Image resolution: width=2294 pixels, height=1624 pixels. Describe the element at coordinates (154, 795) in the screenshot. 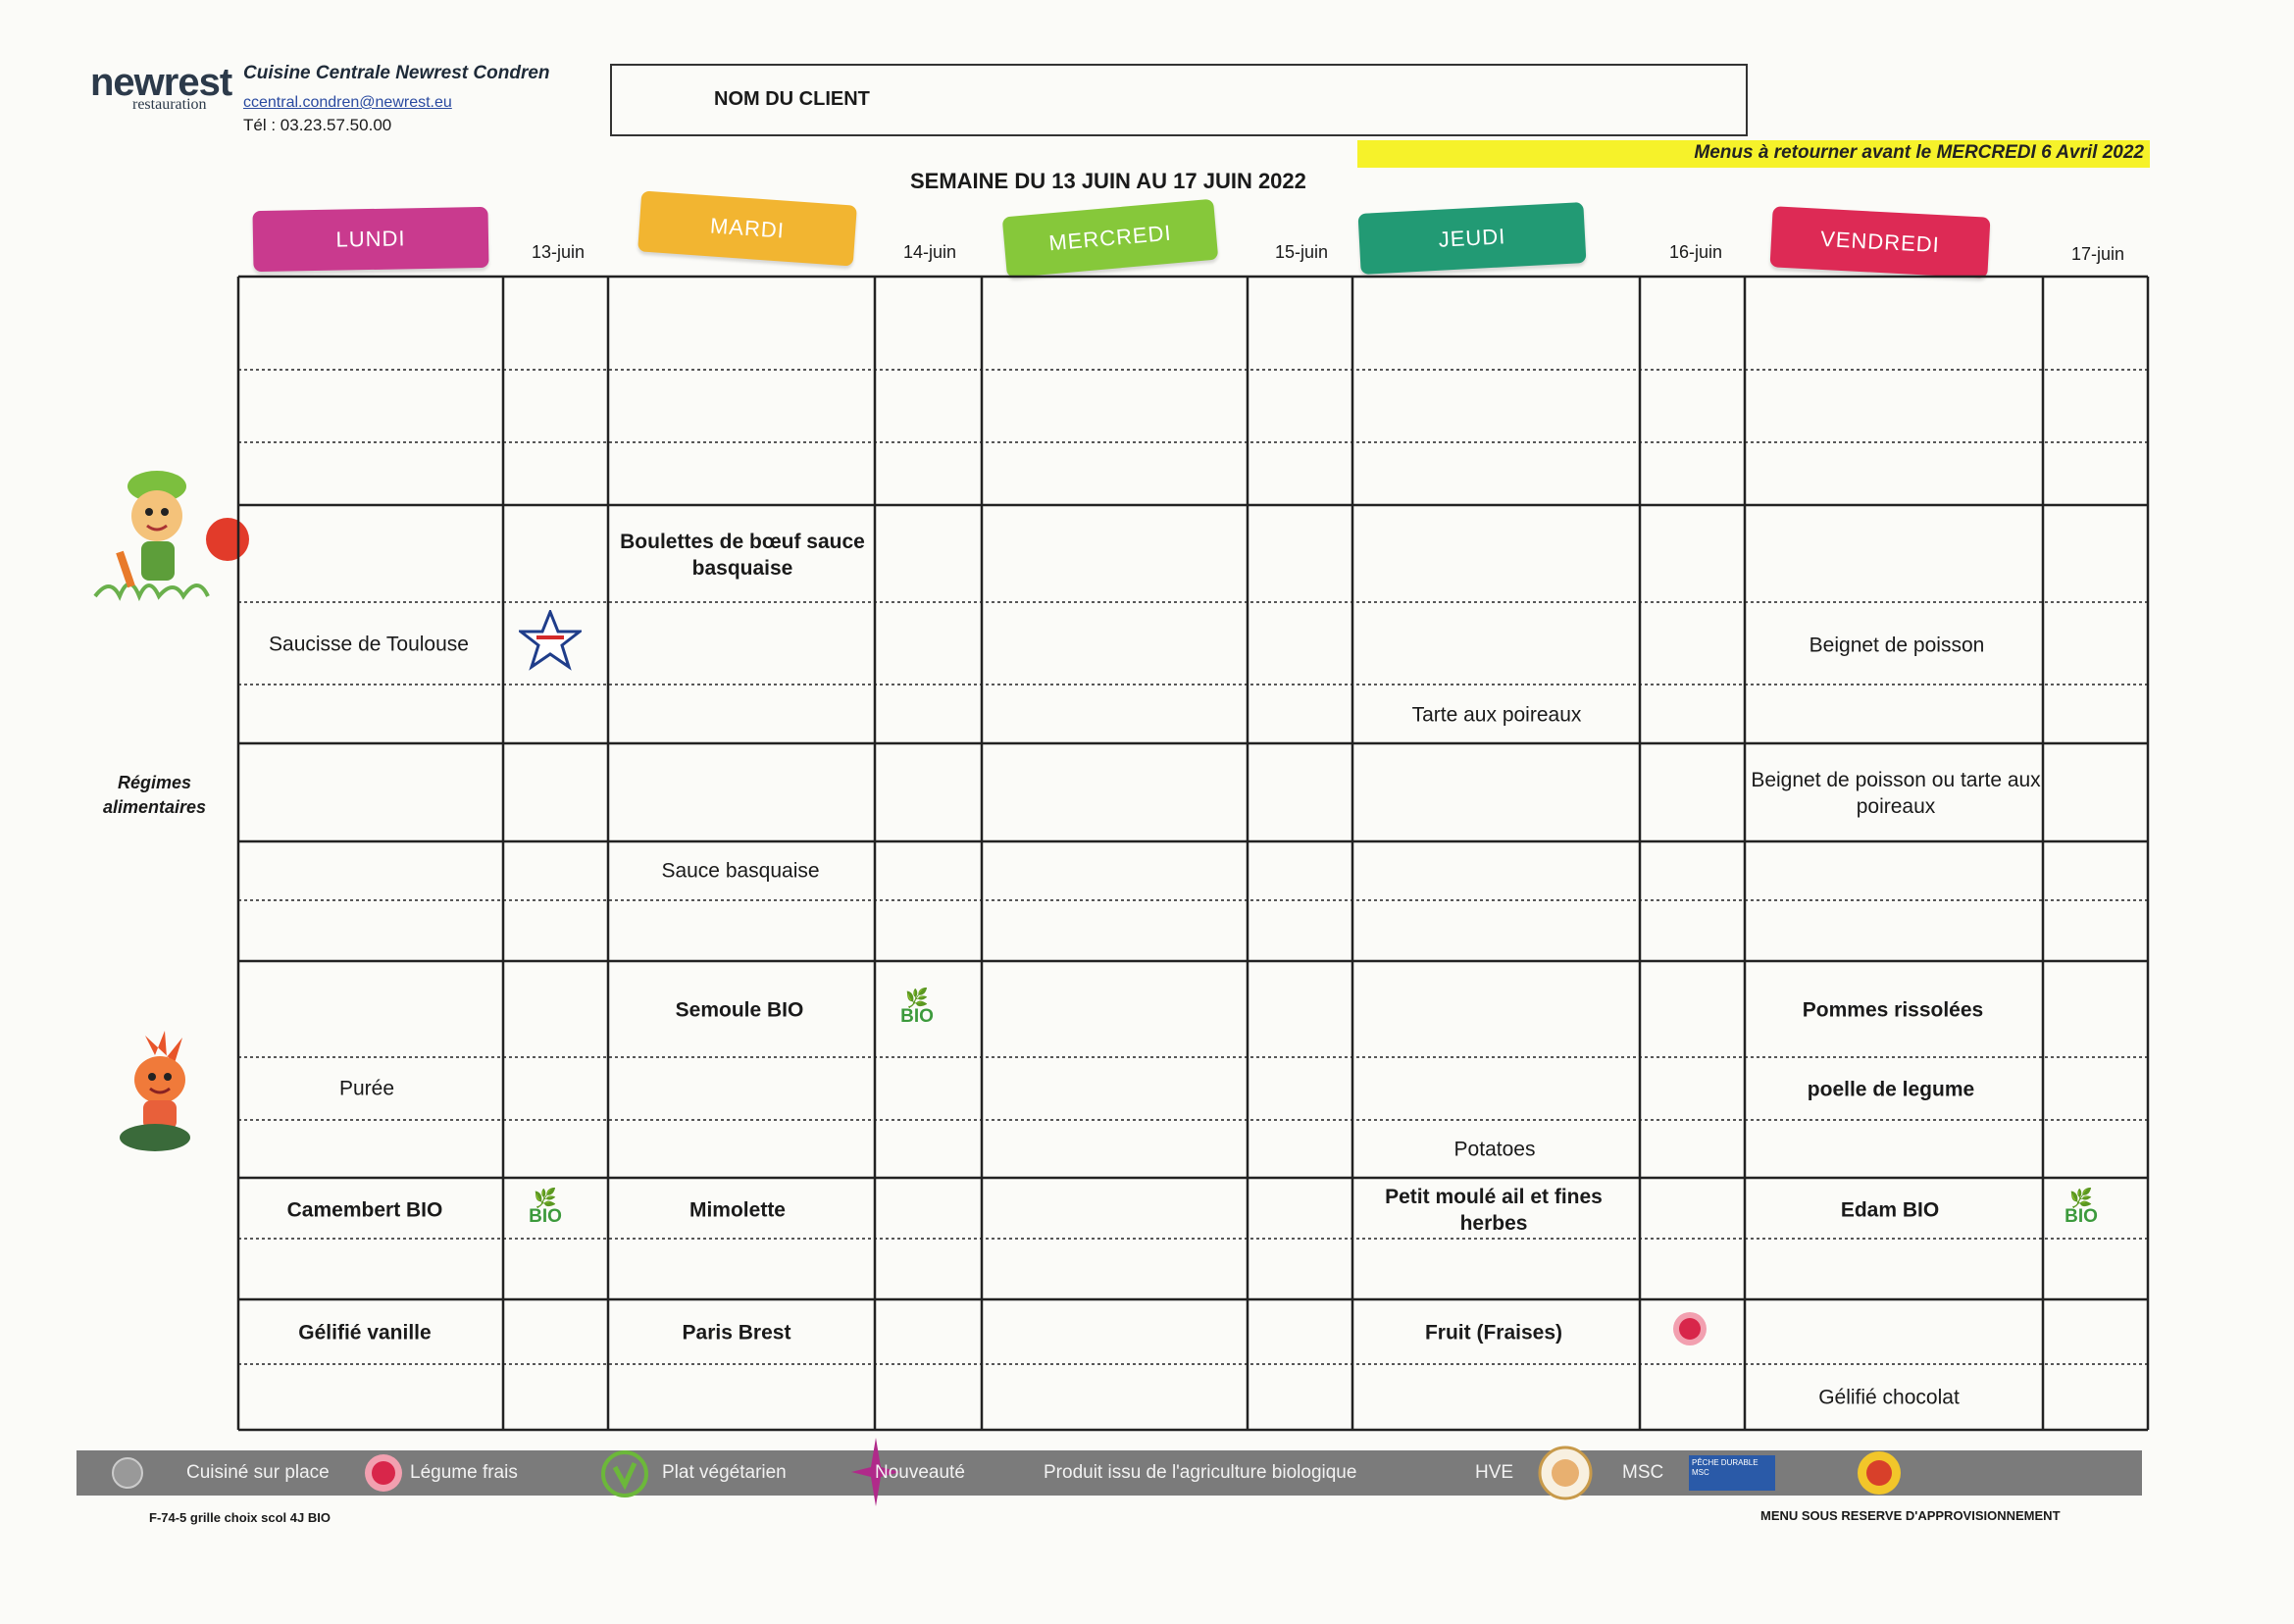

I see `side-label-regimes: Régimes alimentaires` at that location.